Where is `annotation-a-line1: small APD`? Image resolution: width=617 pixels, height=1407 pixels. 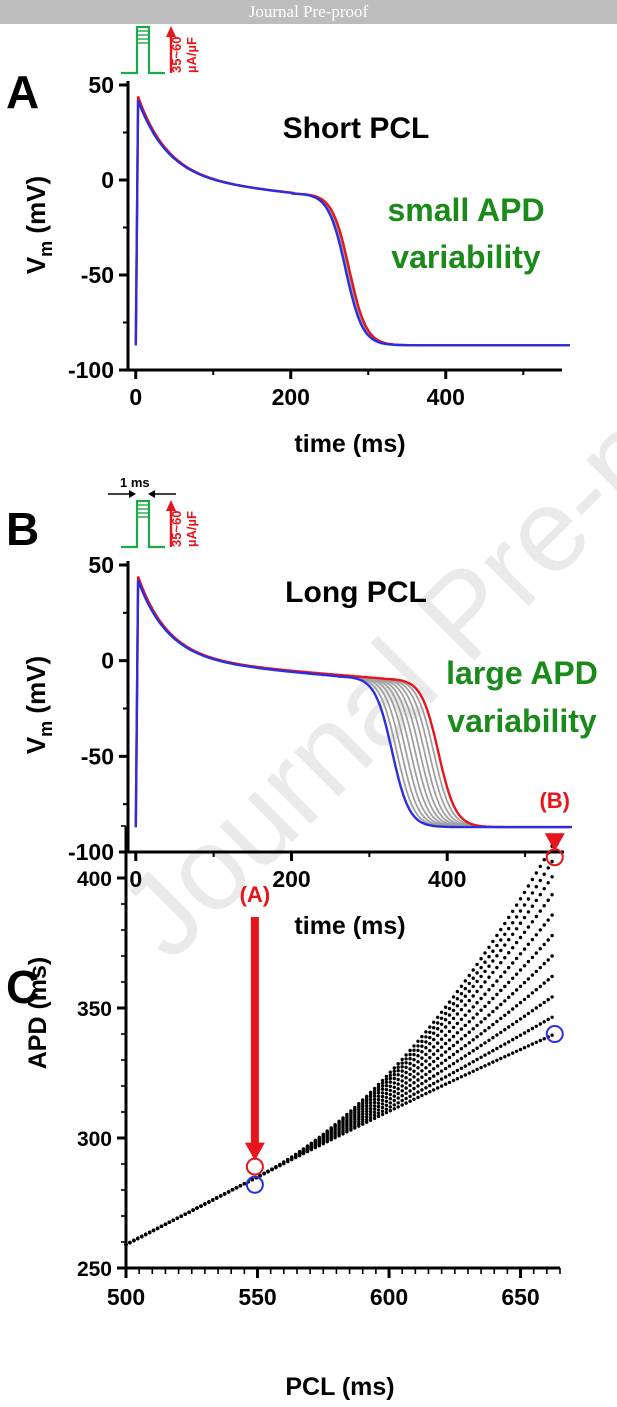 annotation-a-line1: small APD is located at coordinates (465, 210).